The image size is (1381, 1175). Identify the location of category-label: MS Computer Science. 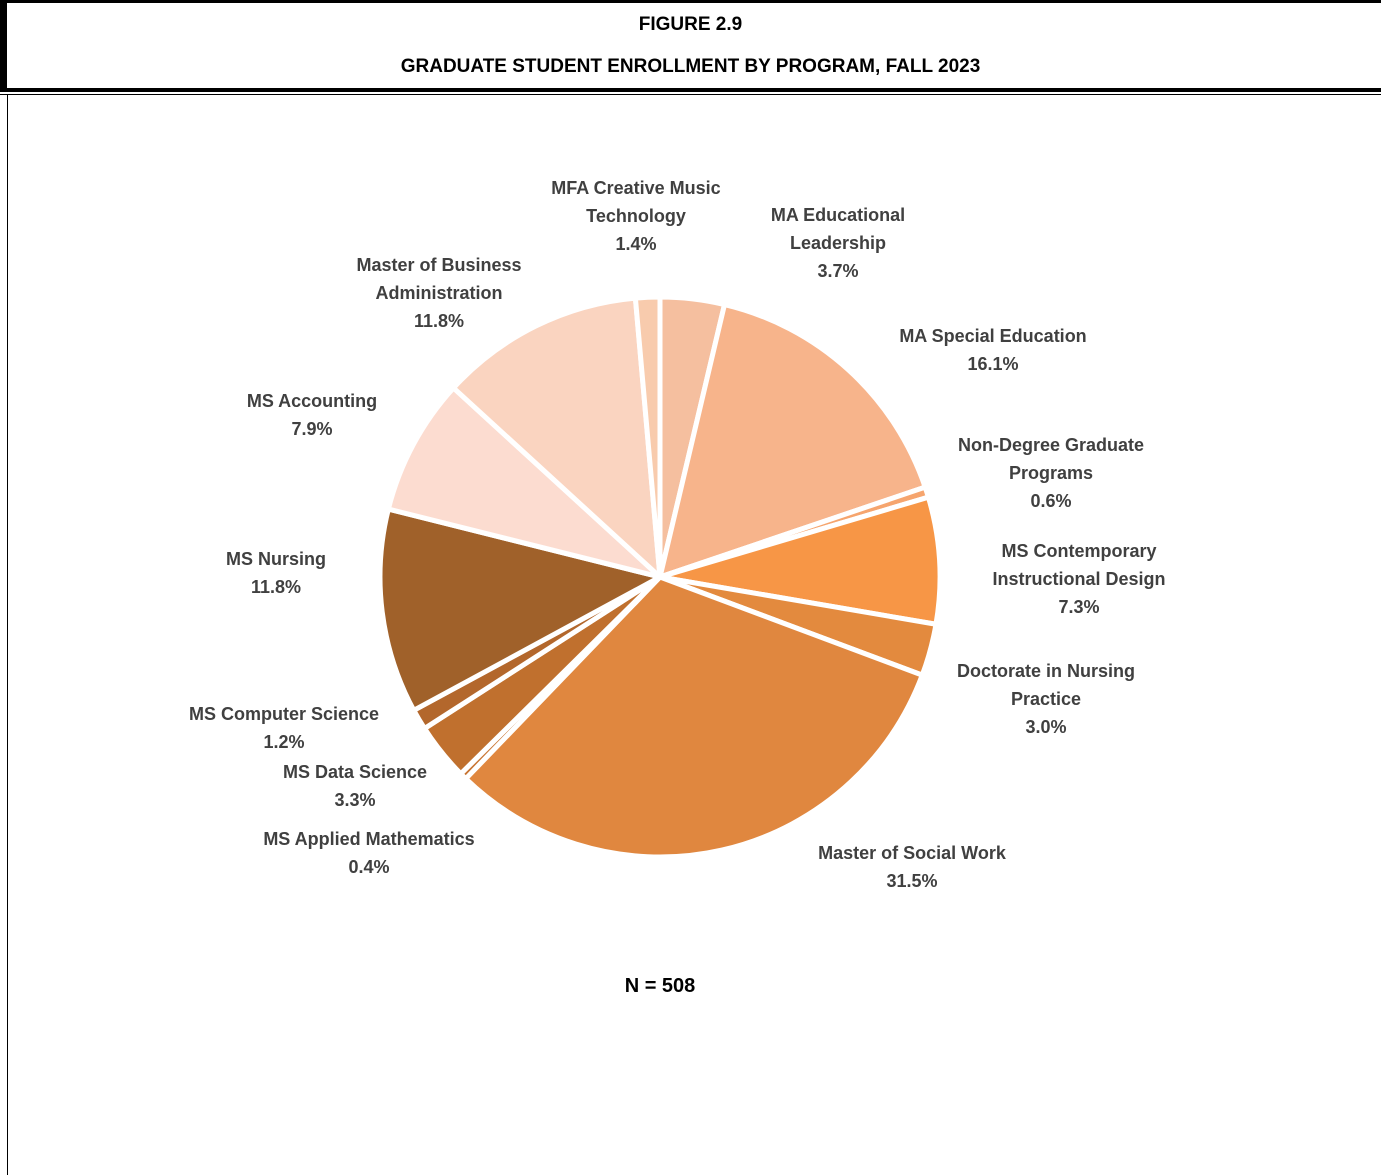
(284, 714).